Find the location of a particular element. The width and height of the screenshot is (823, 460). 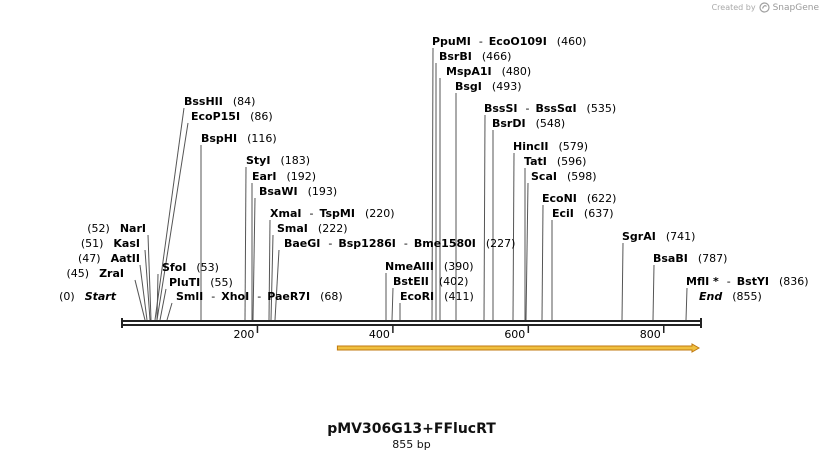

cut-position: (192) is located at coordinates (301, 176).